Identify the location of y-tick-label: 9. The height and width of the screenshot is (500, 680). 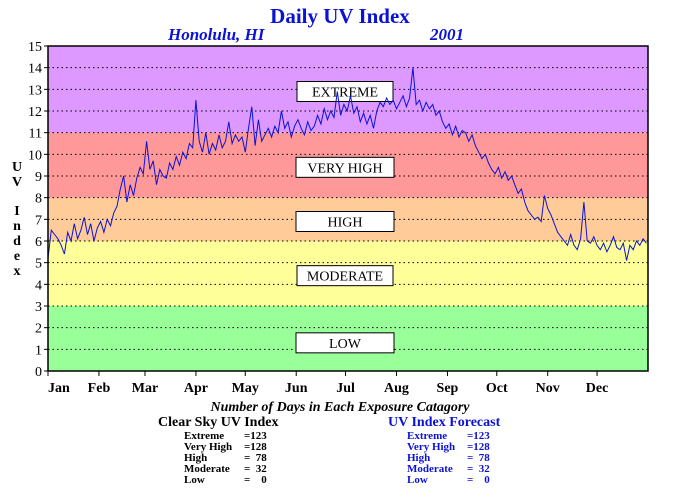
(38, 177).